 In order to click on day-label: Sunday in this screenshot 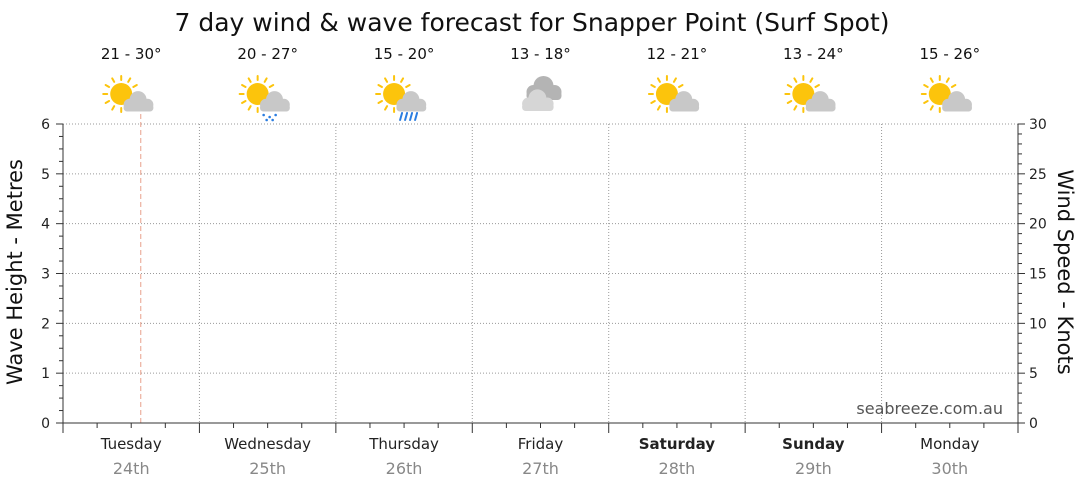, I will do `click(813, 444)`.